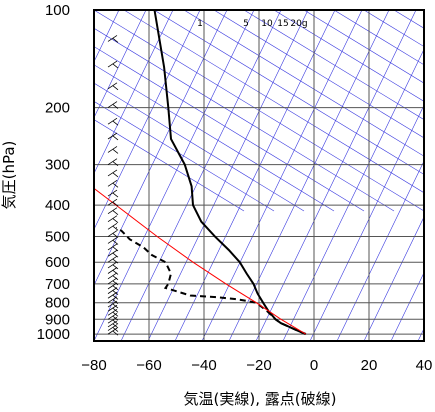 Image resolution: width=435 pixels, height=412 pixels. I want to click on x-tick-labels: −80 −60 −40 −20 0 20 40, so click(256, 365).